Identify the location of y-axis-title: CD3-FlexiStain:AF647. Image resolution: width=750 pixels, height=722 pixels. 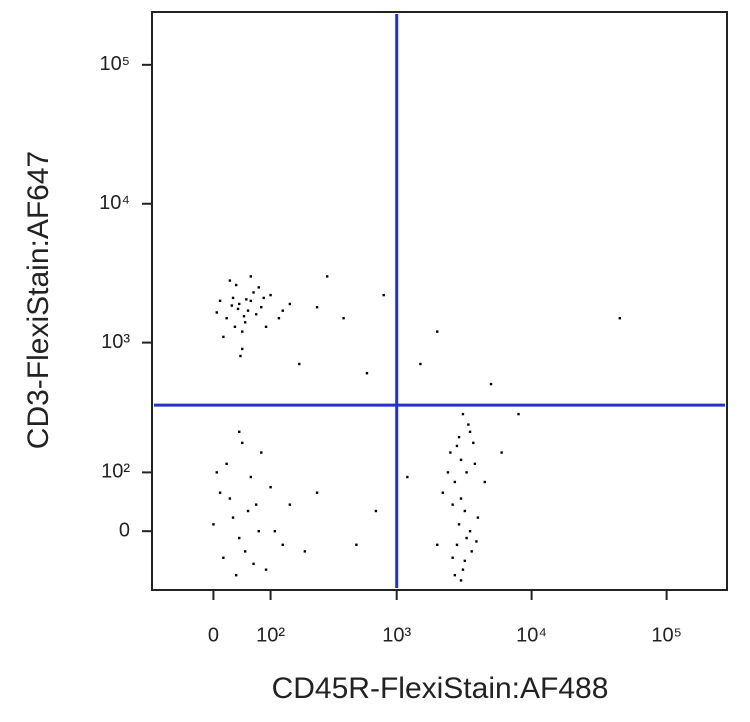
(38, 300).